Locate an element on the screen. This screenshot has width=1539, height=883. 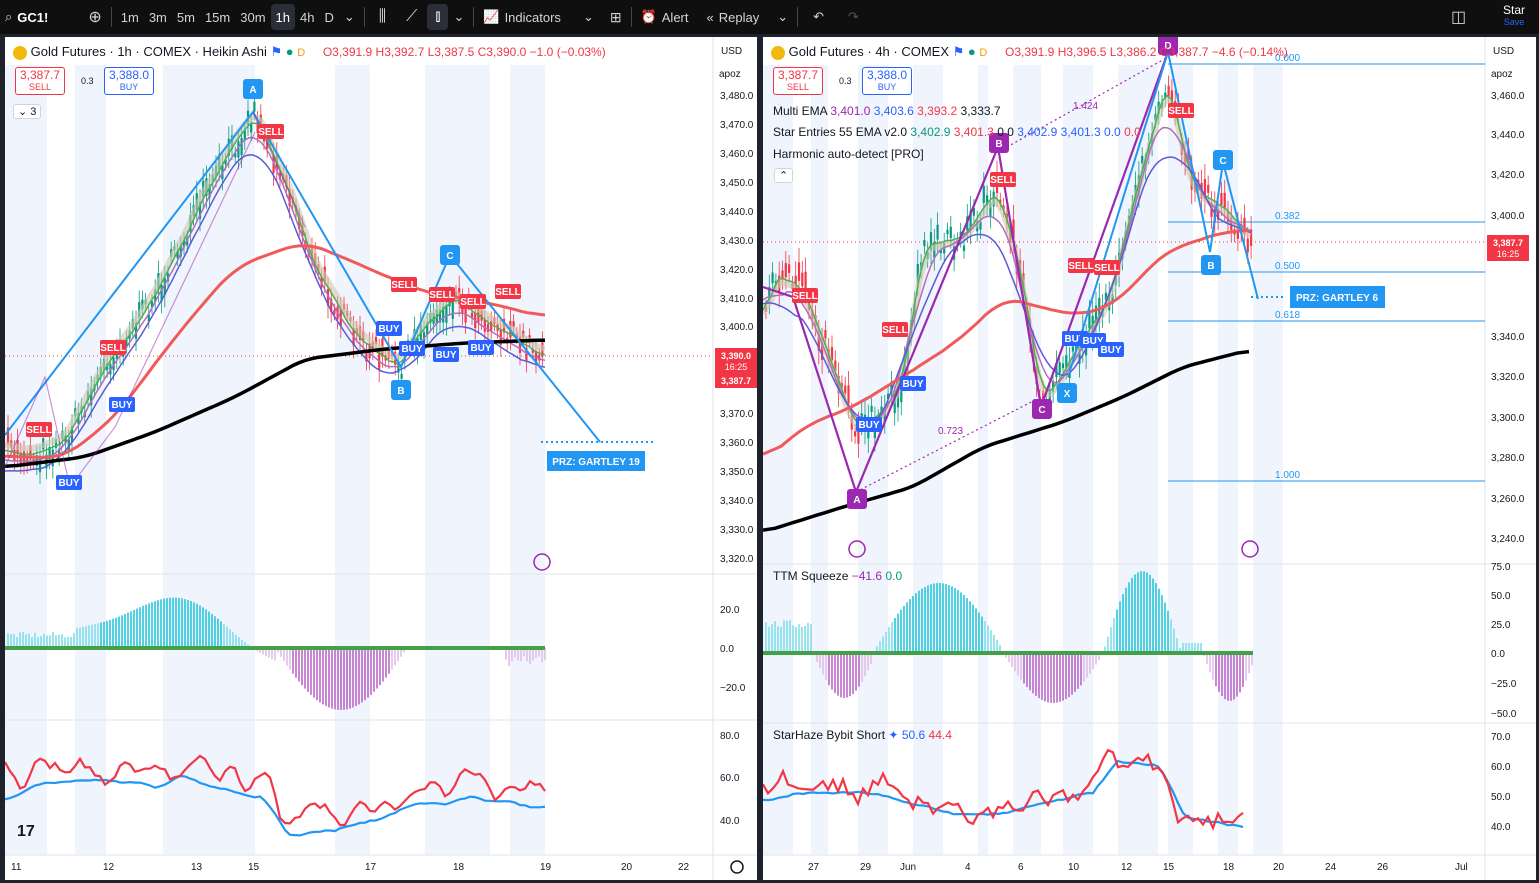
rewind-icon: « is located at coordinates (710, 17).